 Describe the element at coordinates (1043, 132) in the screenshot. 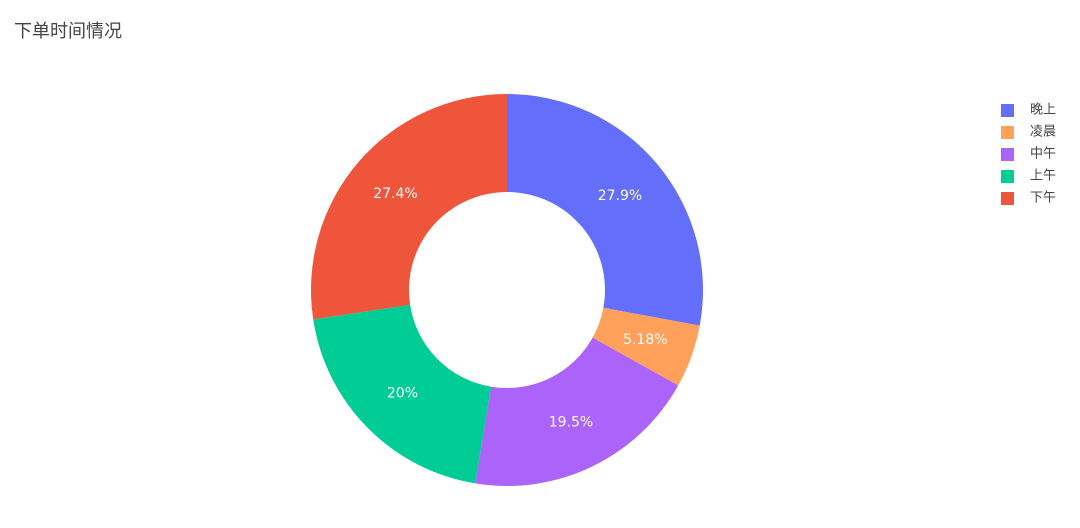

I see `legend-label: 凌晨` at that location.